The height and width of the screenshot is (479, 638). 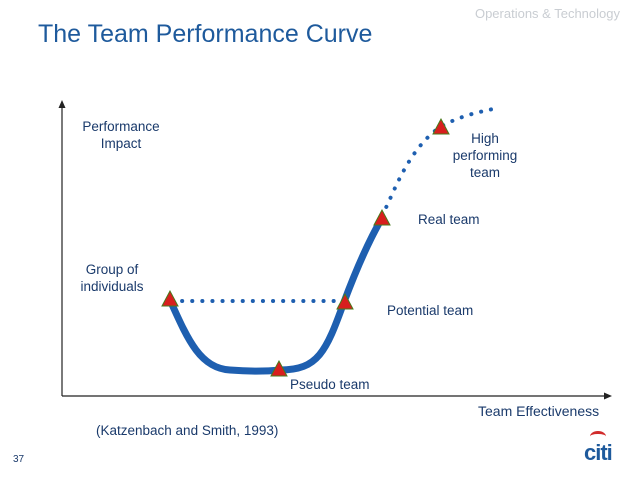 What do you see at coordinates (276, 294) in the screenshot?
I see `solid-performance-curve` at bounding box center [276, 294].